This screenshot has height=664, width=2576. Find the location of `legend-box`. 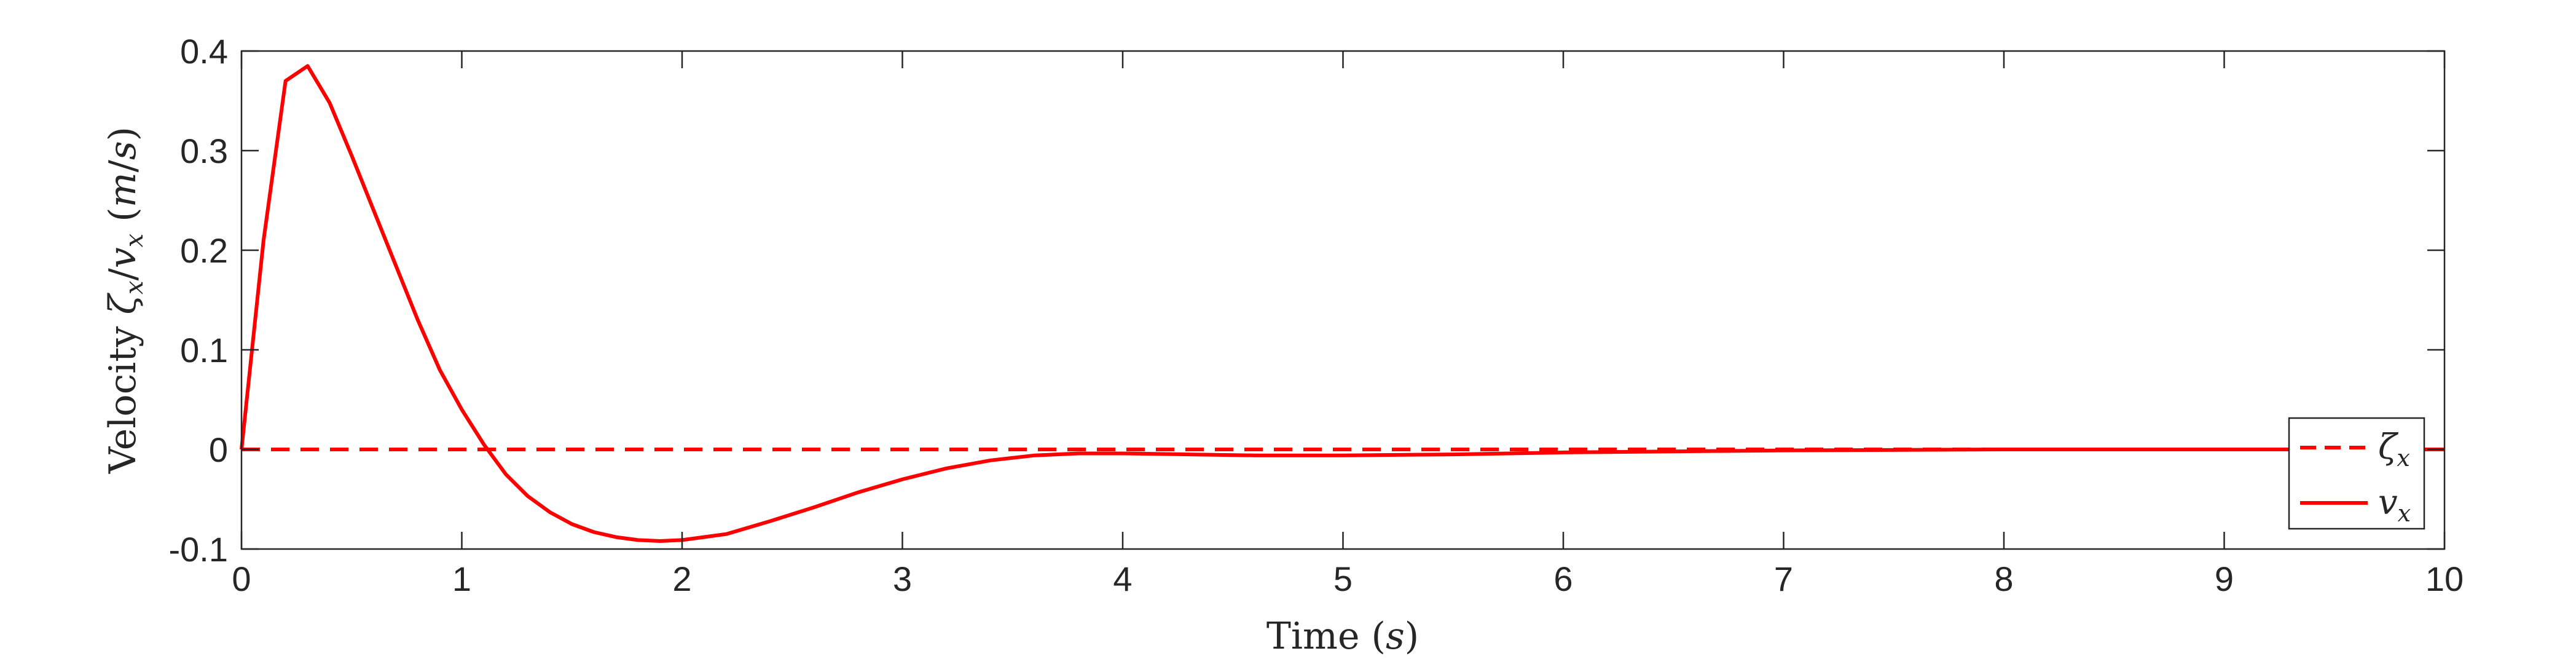

legend-box is located at coordinates (2356, 473).